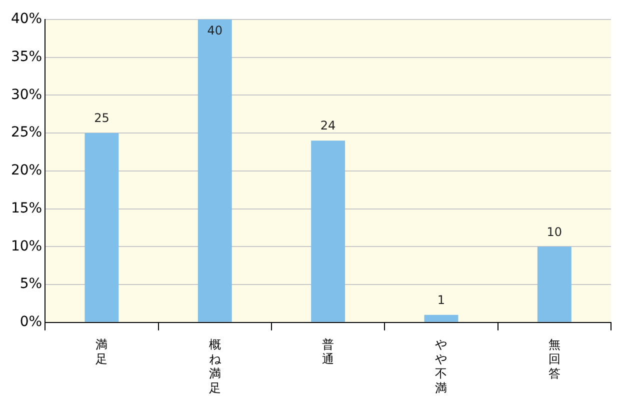  Describe the element at coordinates (26, 19) in the screenshot. I see `y-tick-label: 40%` at that location.